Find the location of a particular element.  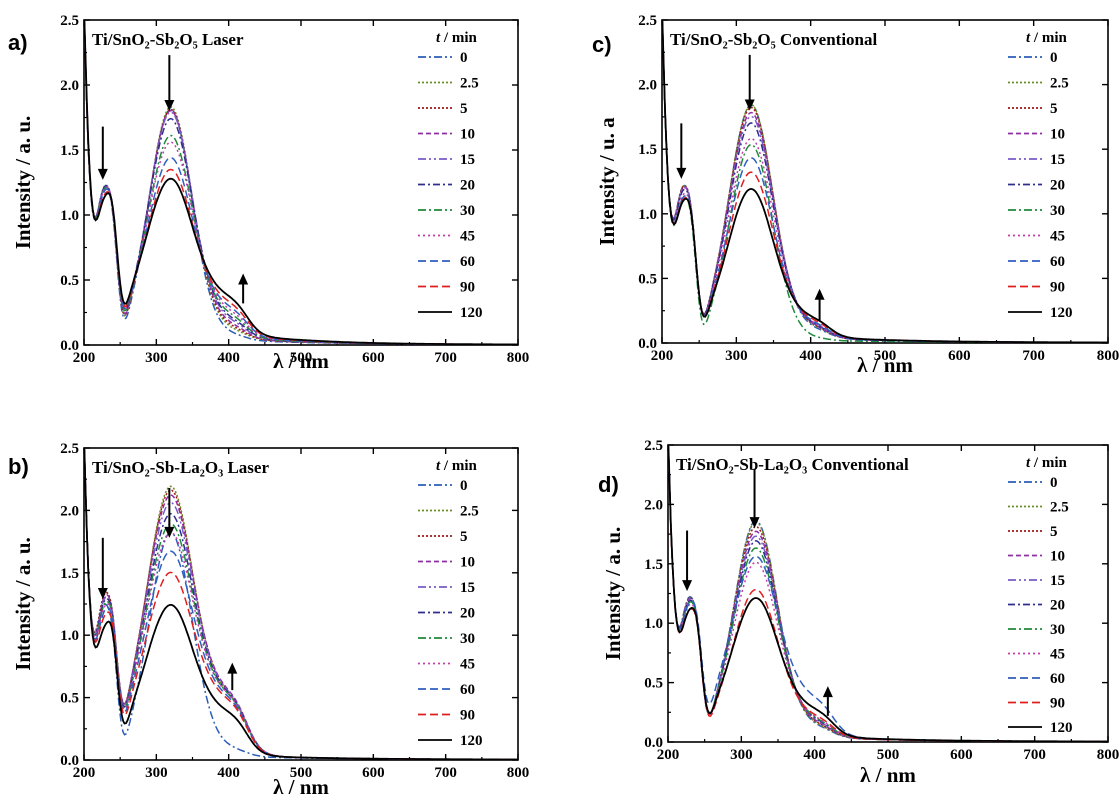

panel-tag: b) is located at coordinates (18, 466).